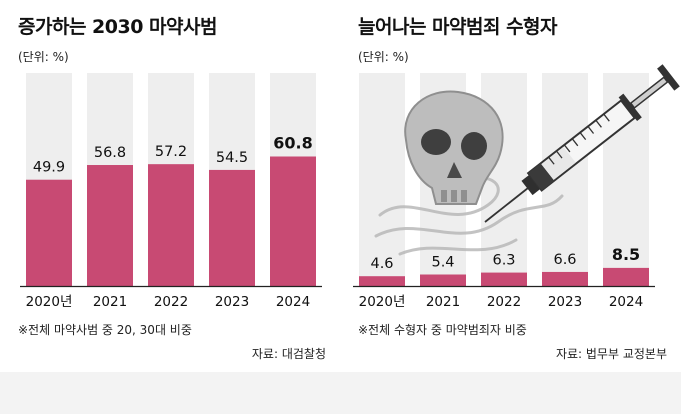  Describe the element at coordinates (458, 27) in the screenshot. I see `chart-title: 늘어나는 마약범죄 수형자` at that location.